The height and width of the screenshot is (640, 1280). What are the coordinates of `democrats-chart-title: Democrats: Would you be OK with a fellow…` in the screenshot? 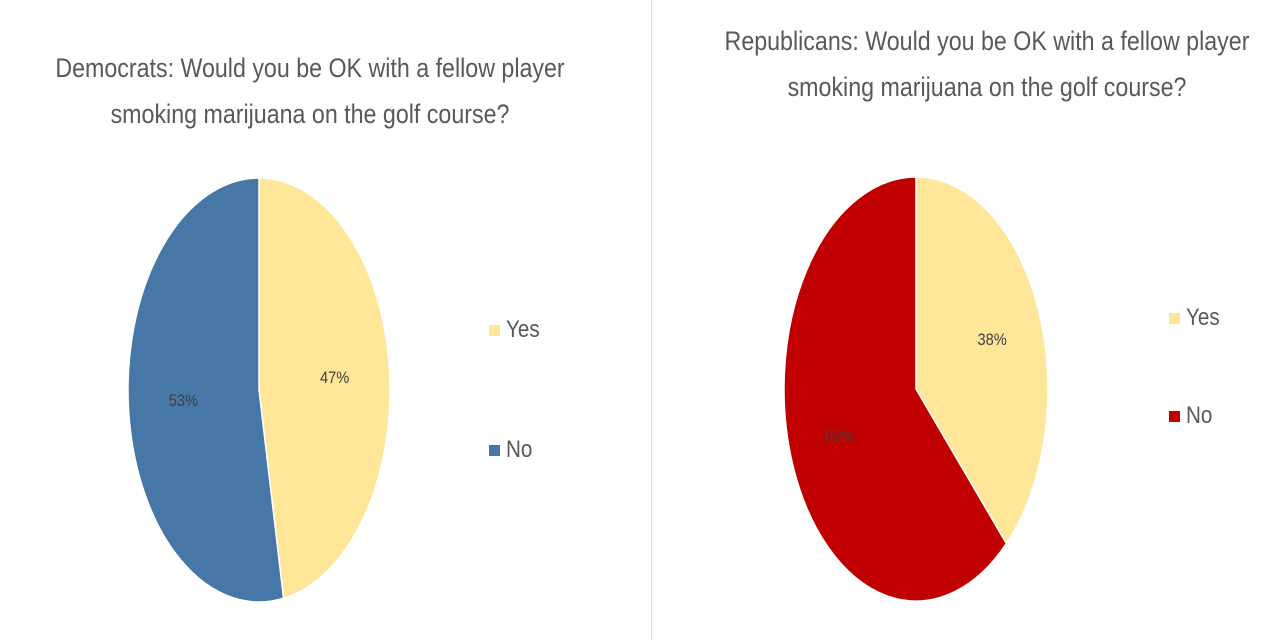 It's located at (310, 91).